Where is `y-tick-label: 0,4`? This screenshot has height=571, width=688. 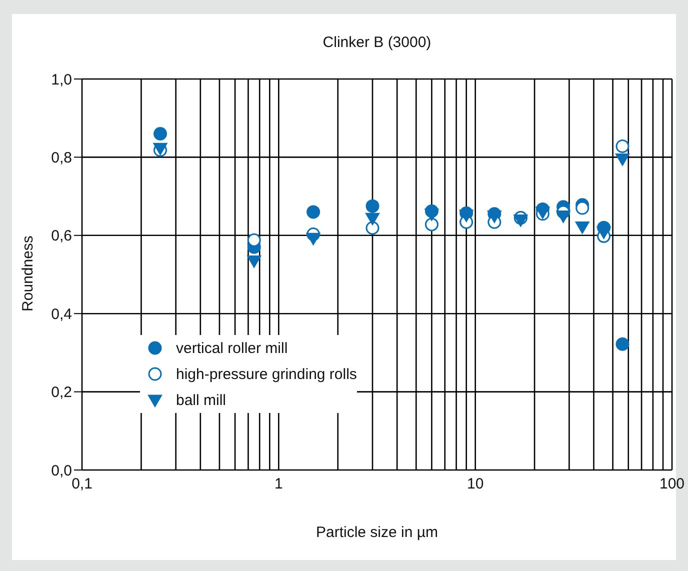 y-tick-label: 0,4 is located at coordinates (61, 314).